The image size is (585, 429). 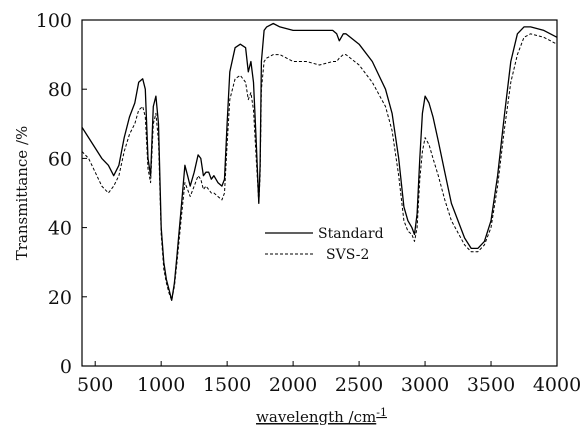 What do you see at coordinates (60, 298) in the screenshot?
I see `y-tick-label: 20` at bounding box center [60, 298].